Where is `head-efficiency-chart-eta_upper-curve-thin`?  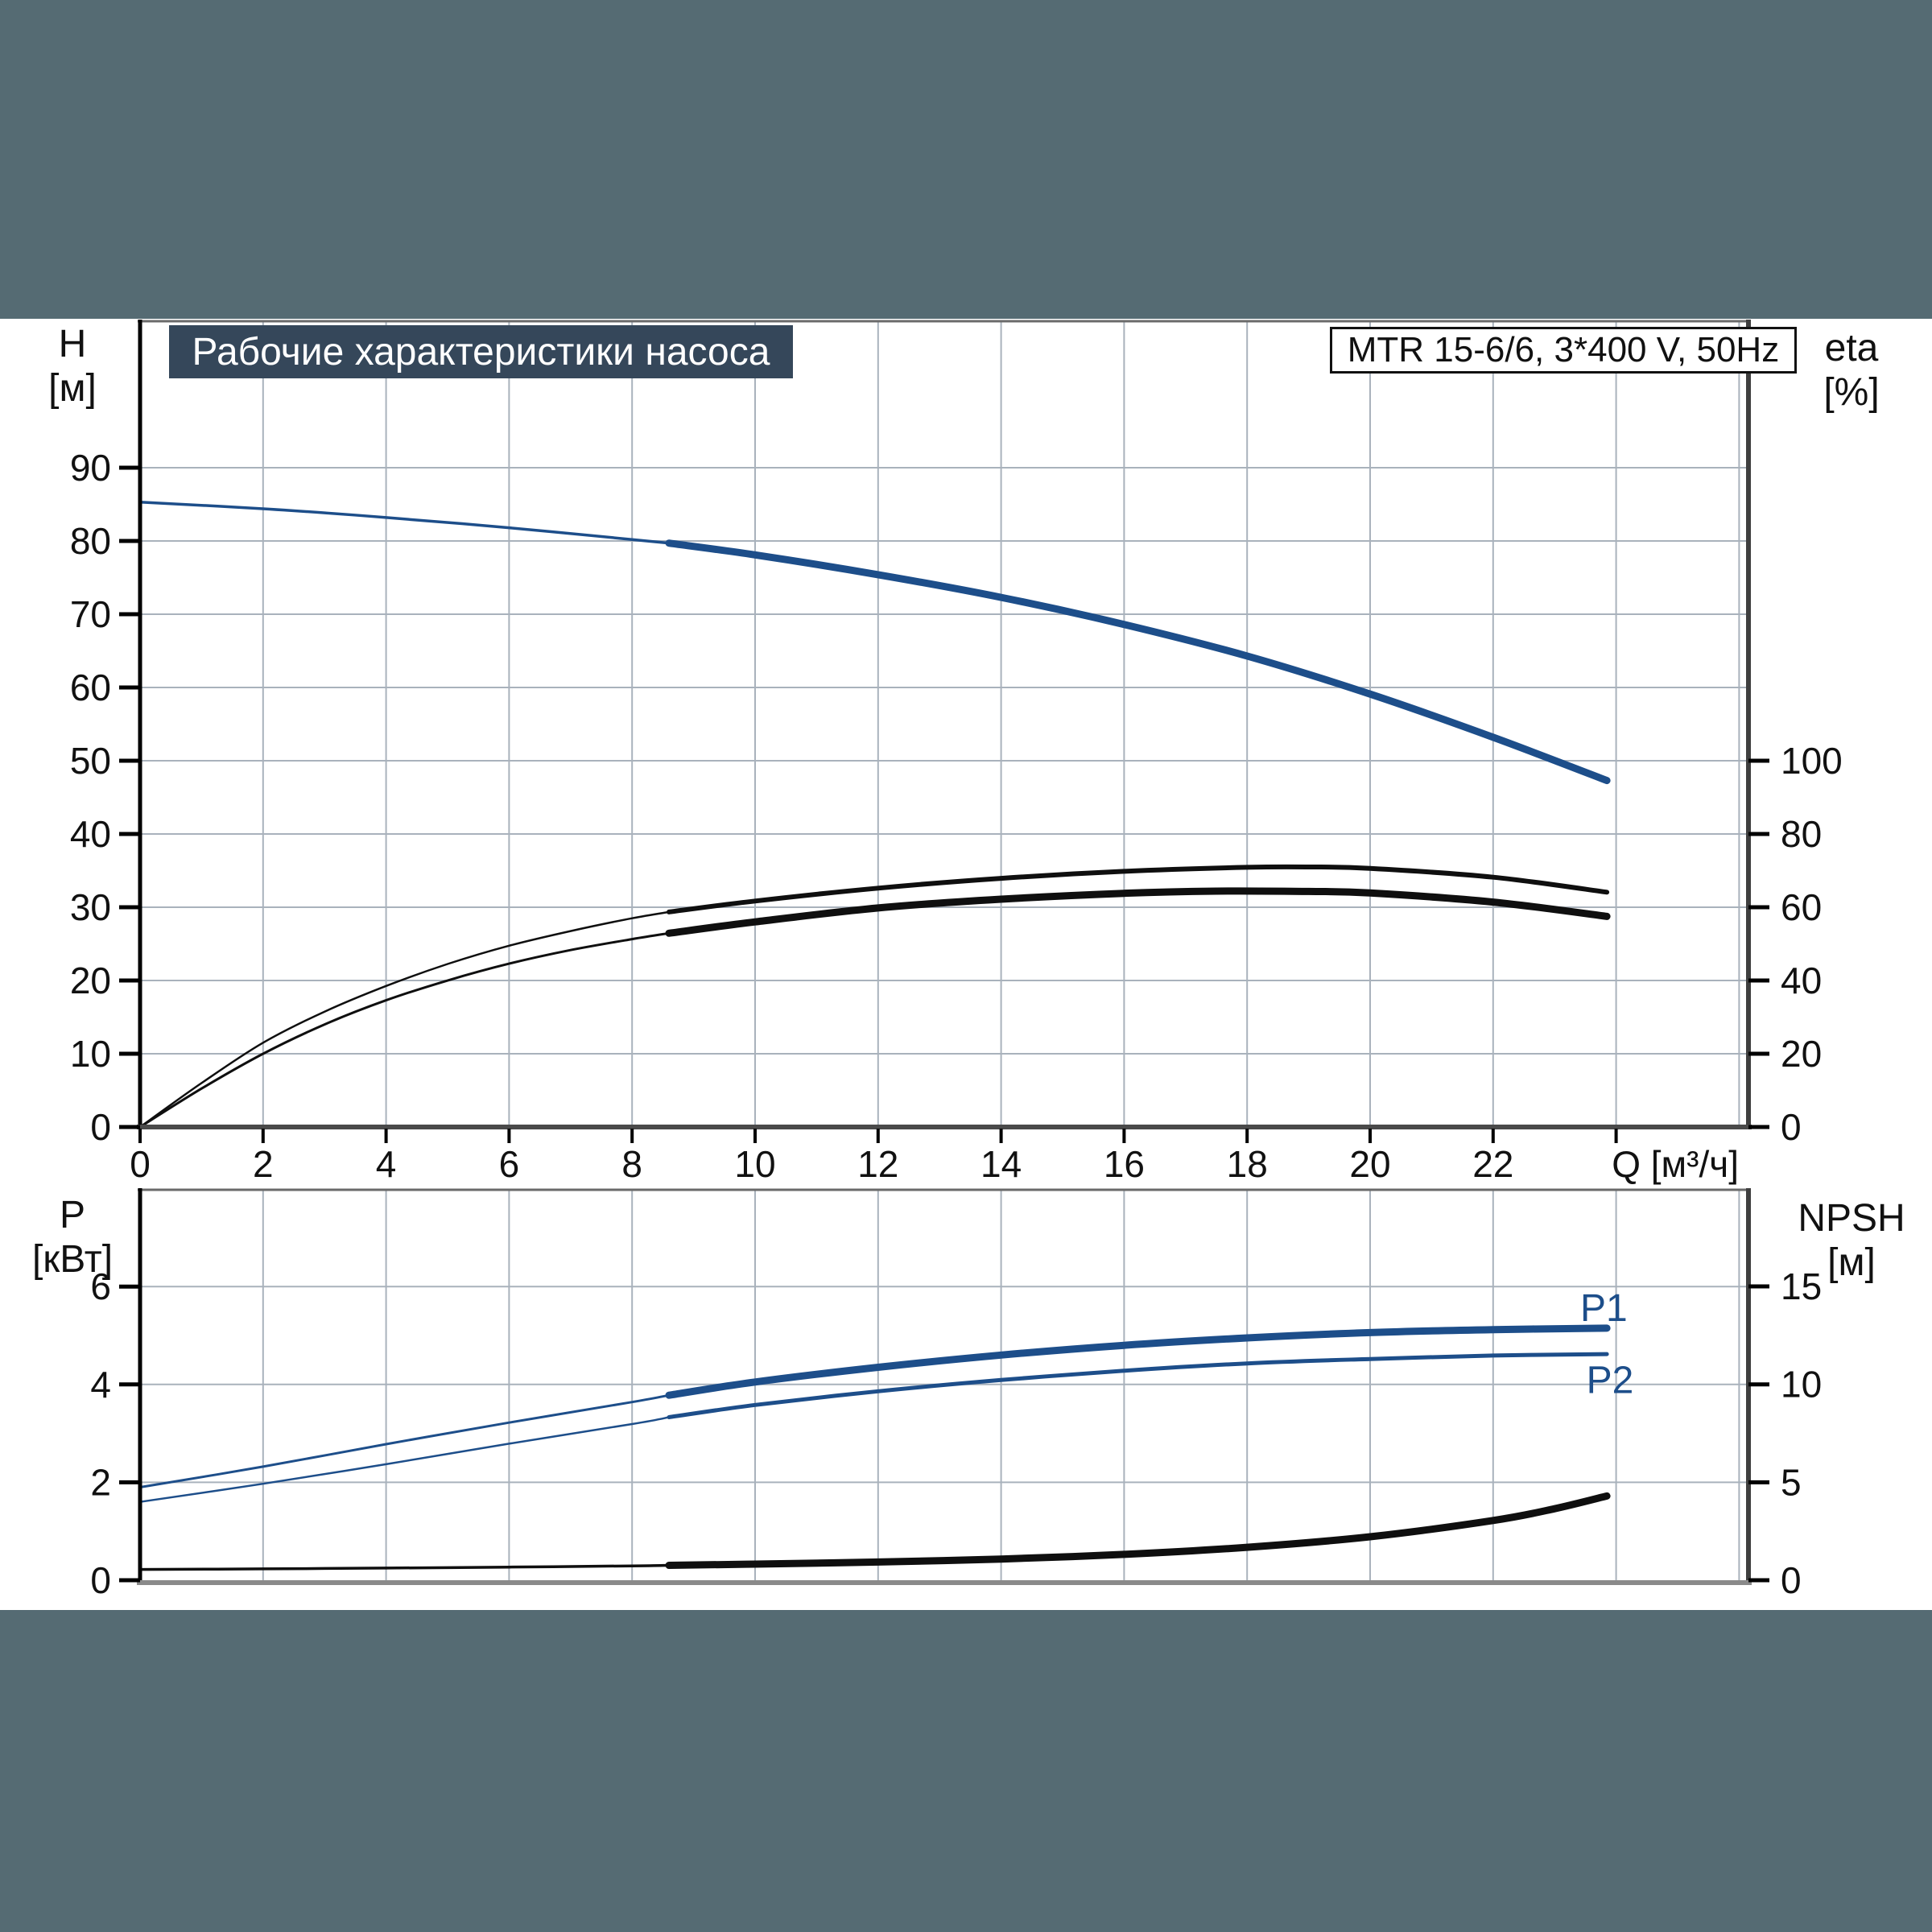
head-efficiency-chart-eta_upper-curve-thin is located at coordinates (404, 1019).